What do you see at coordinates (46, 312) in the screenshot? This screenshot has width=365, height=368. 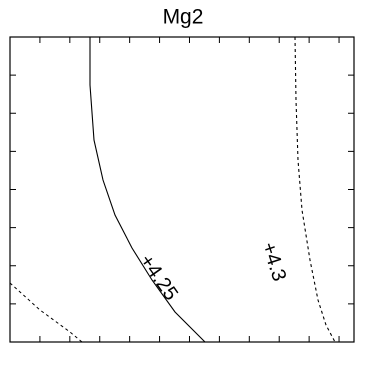 I see `unlabeled-contour` at bounding box center [46, 312].